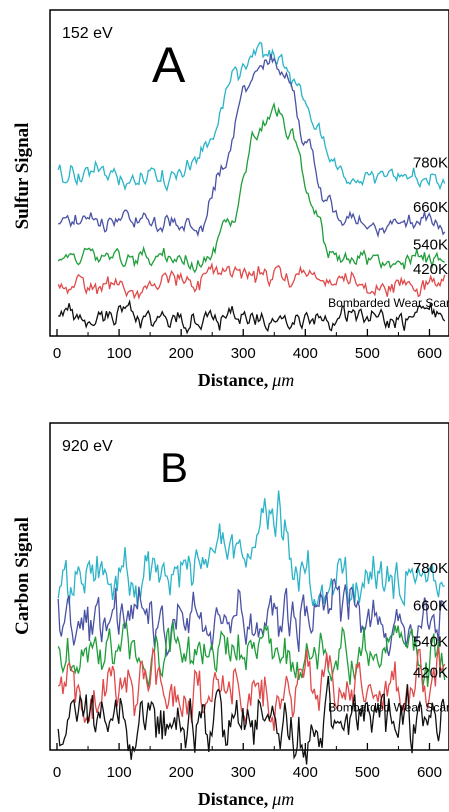  What do you see at coordinates (22, 176) in the screenshot?
I see `panel-a-ylabel: Sulfur Signal` at bounding box center [22, 176].